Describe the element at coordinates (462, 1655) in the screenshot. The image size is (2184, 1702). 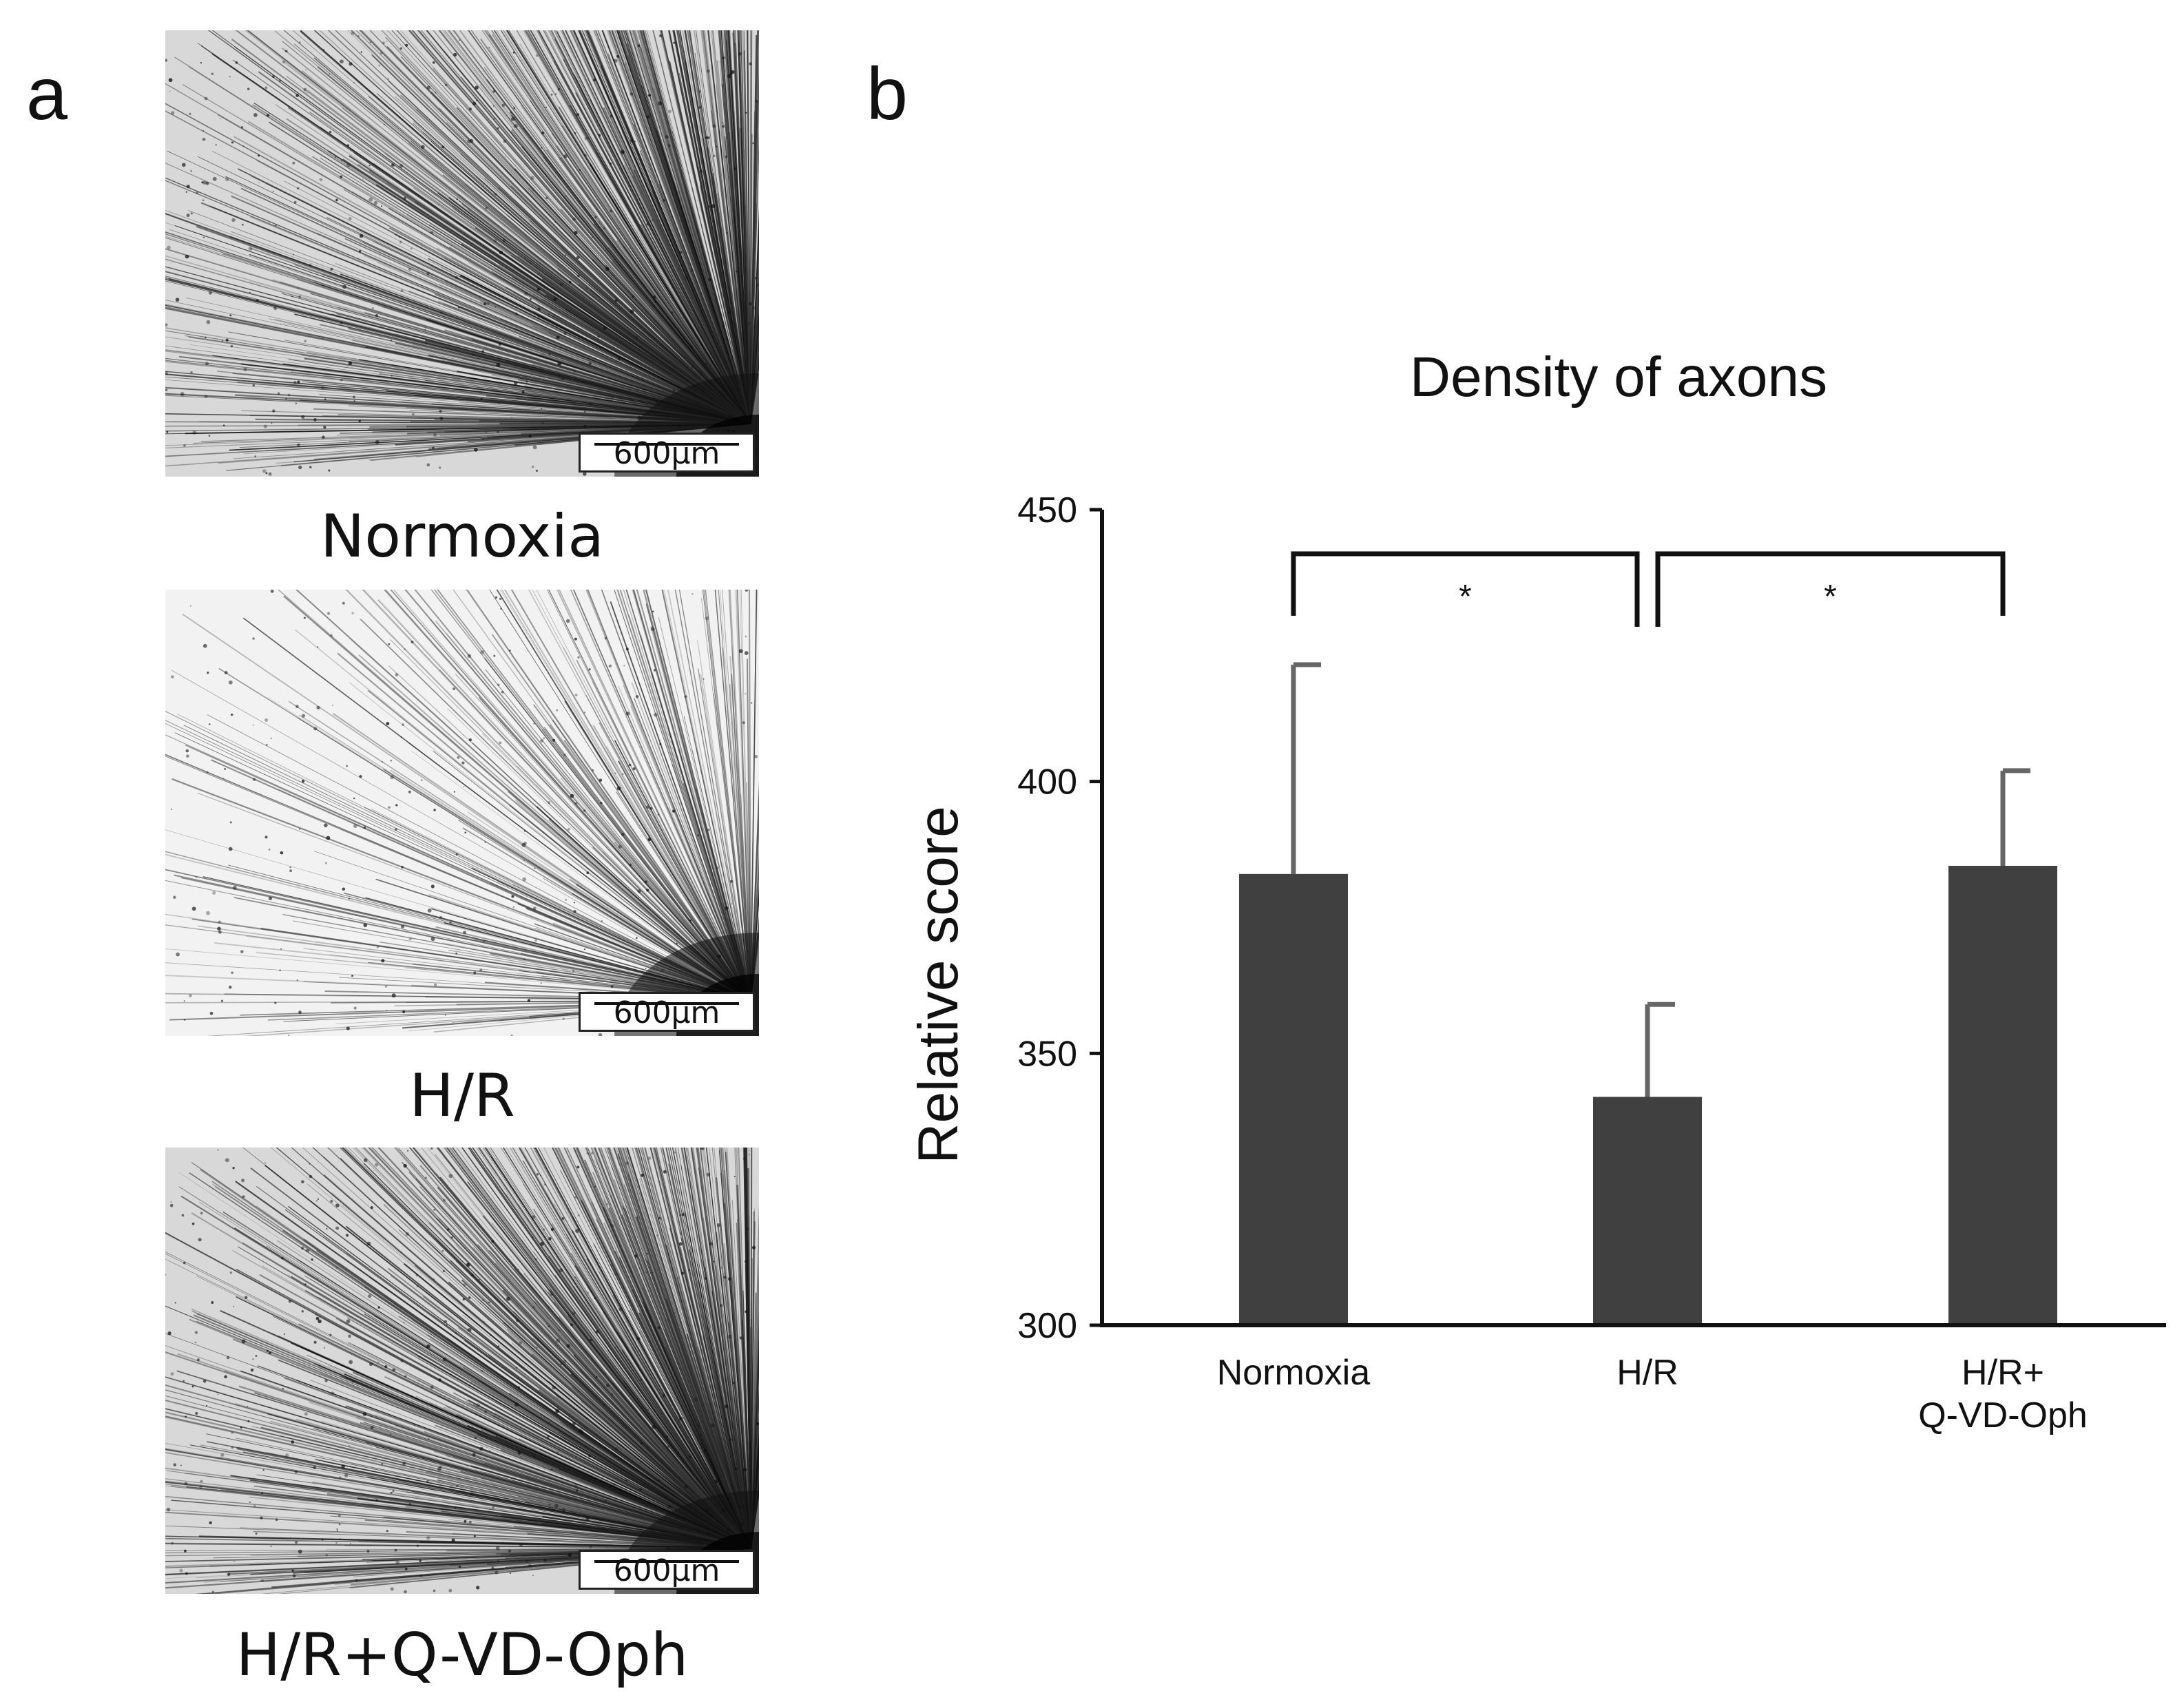
I see `caption-hr-qvd: H/R+Q-VD-Oph` at that location.